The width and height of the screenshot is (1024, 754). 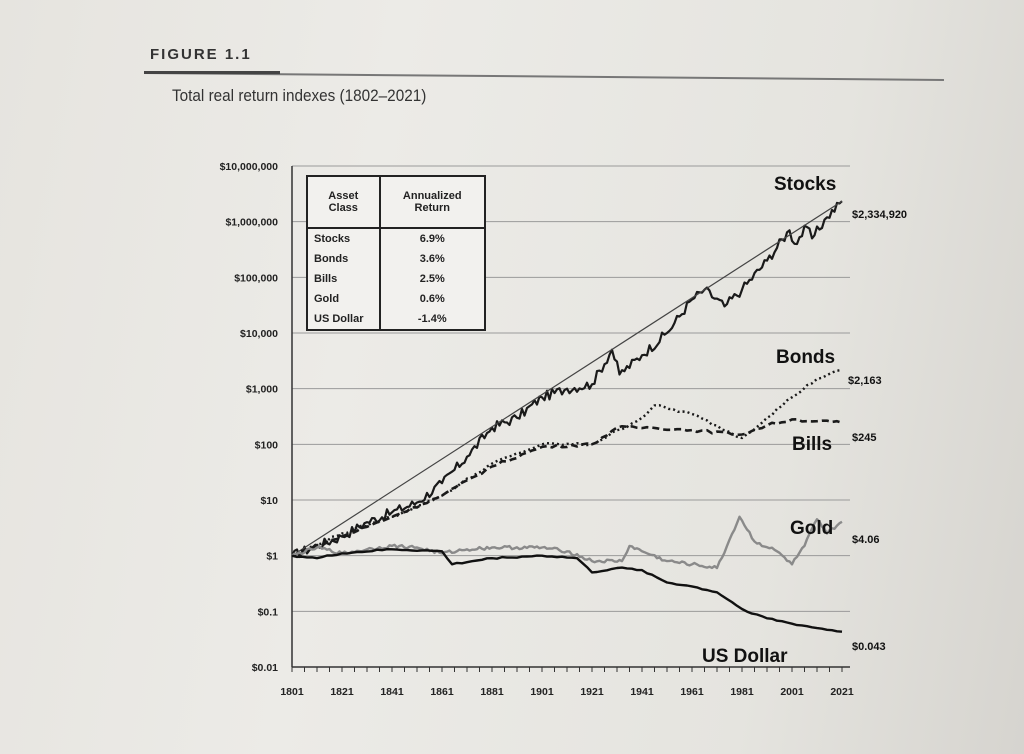 What do you see at coordinates (567, 590) in the screenshot?
I see `series-line-us-dollar` at bounding box center [567, 590].